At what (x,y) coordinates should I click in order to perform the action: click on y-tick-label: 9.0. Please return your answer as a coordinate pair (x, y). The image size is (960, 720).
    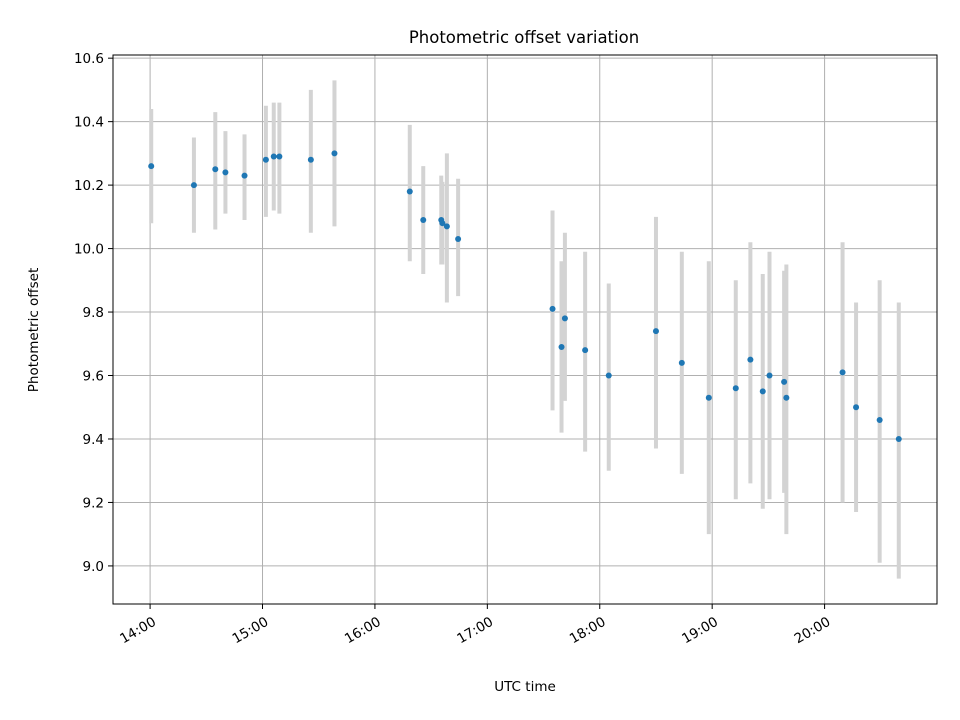
    Looking at the image, I should click on (93, 567).